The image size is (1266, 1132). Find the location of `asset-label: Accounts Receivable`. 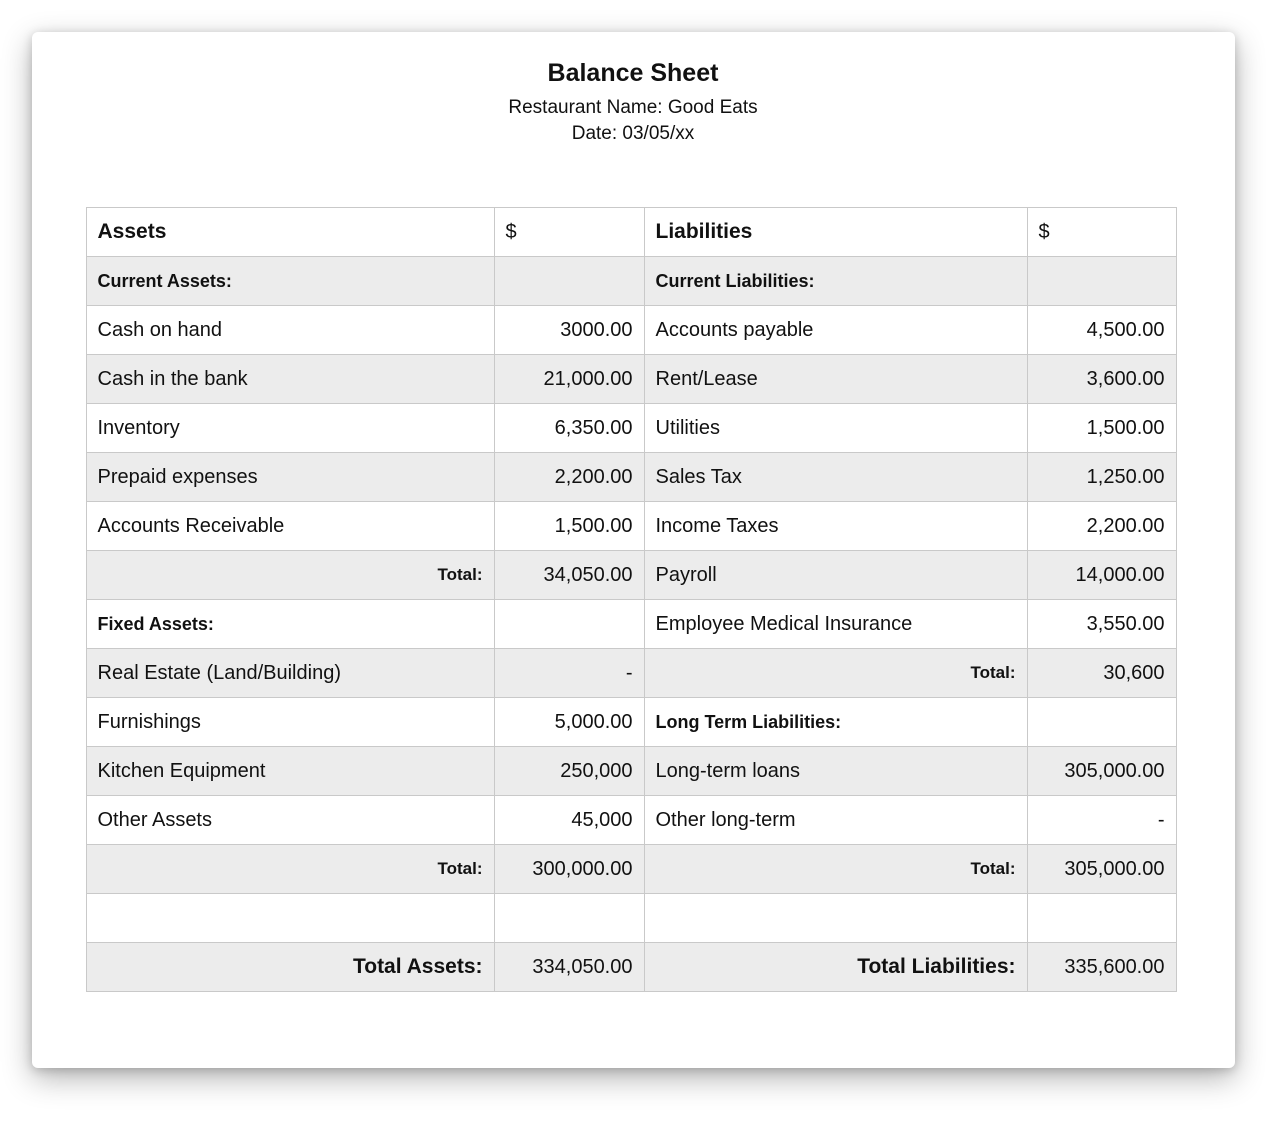

asset-label: Accounts Receivable is located at coordinates (290, 526).